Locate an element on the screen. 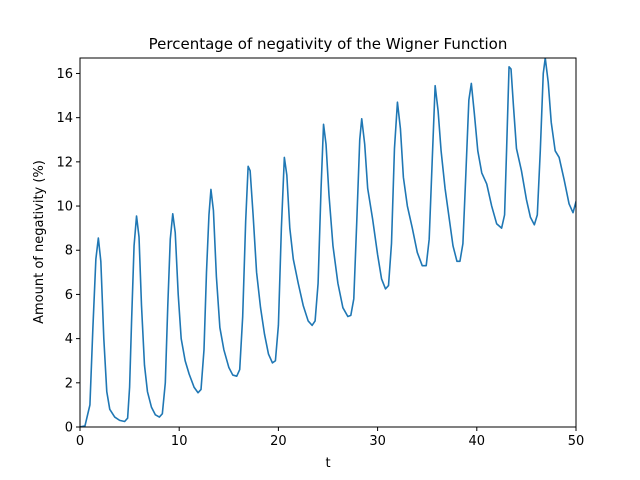  x-tick-label: 50 is located at coordinates (576, 441).